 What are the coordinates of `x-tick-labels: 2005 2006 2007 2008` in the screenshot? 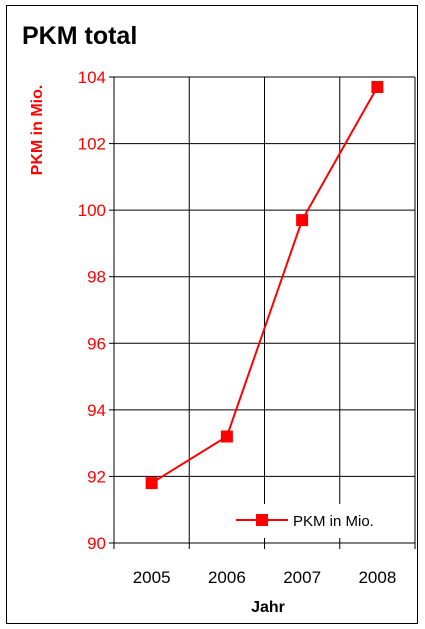 It's located at (265, 577).